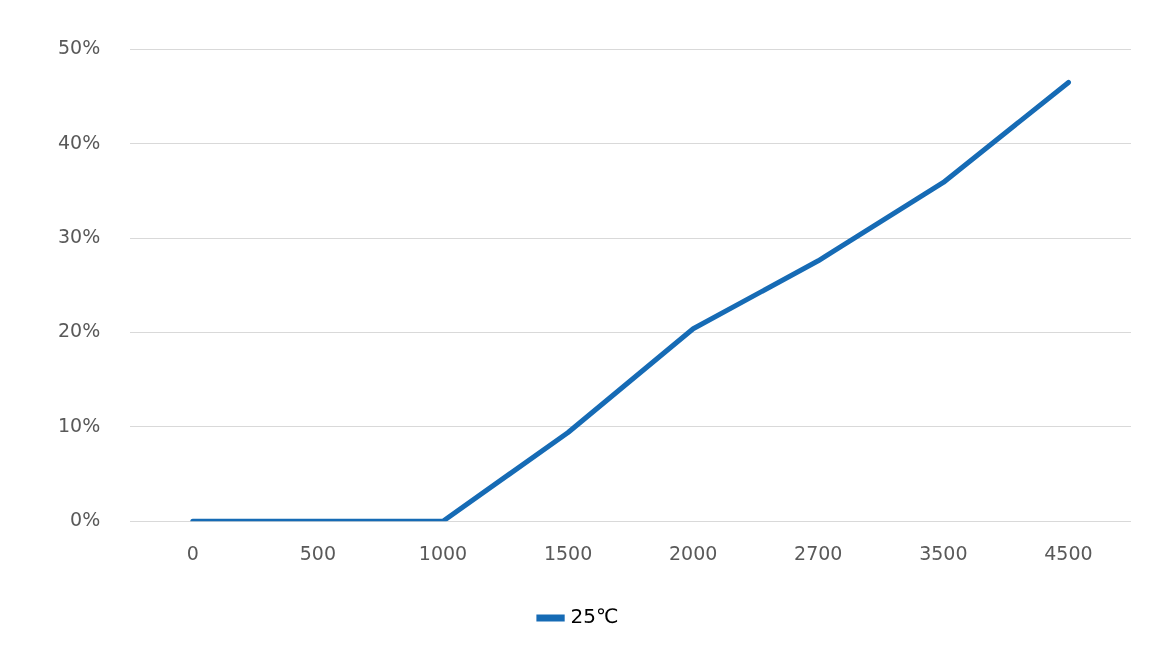 Image resolution: width=1159 pixels, height=656 pixels. What do you see at coordinates (1068, 552) in the screenshot?
I see `x-tick-label: 4500` at bounding box center [1068, 552].